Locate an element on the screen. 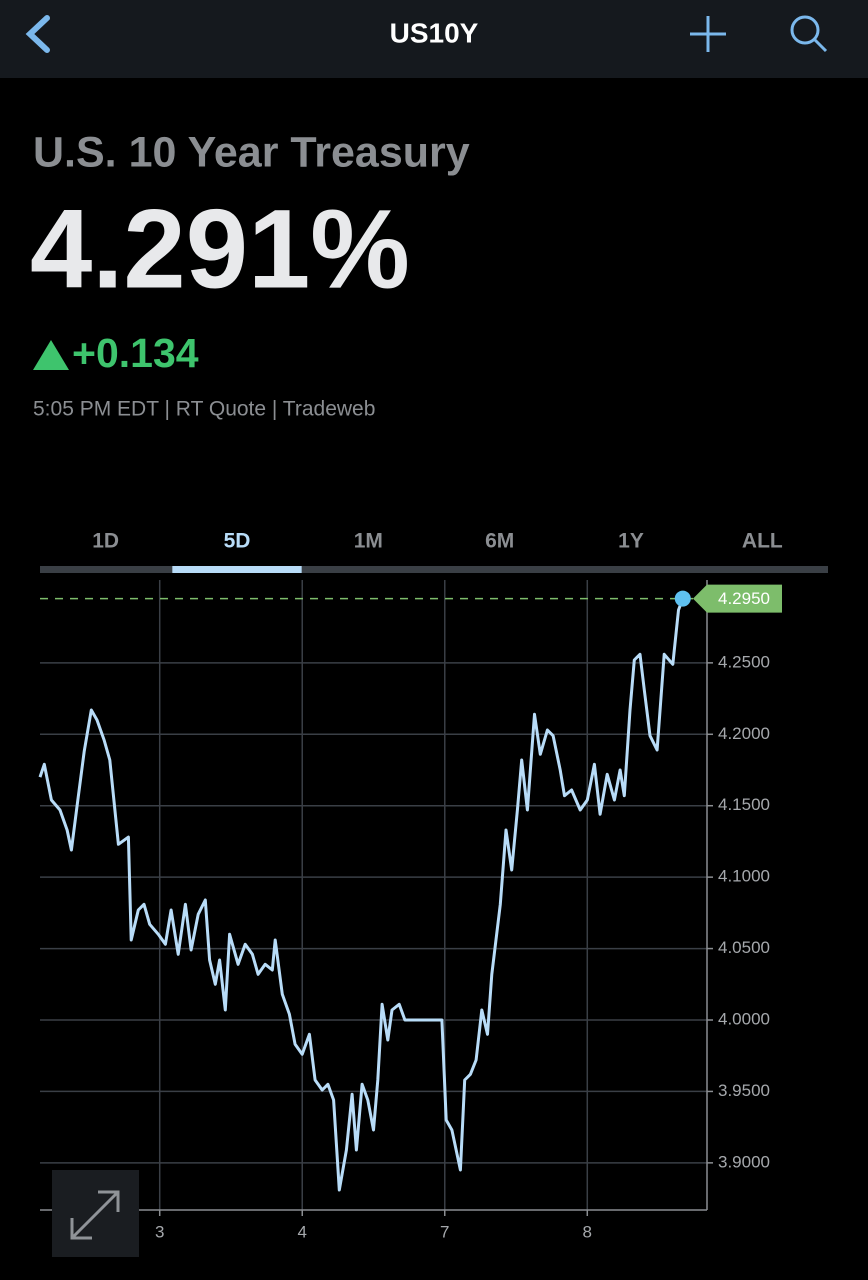 This screenshot has height=1280, width=868. last-value-tag is located at coordinates (737, 598).